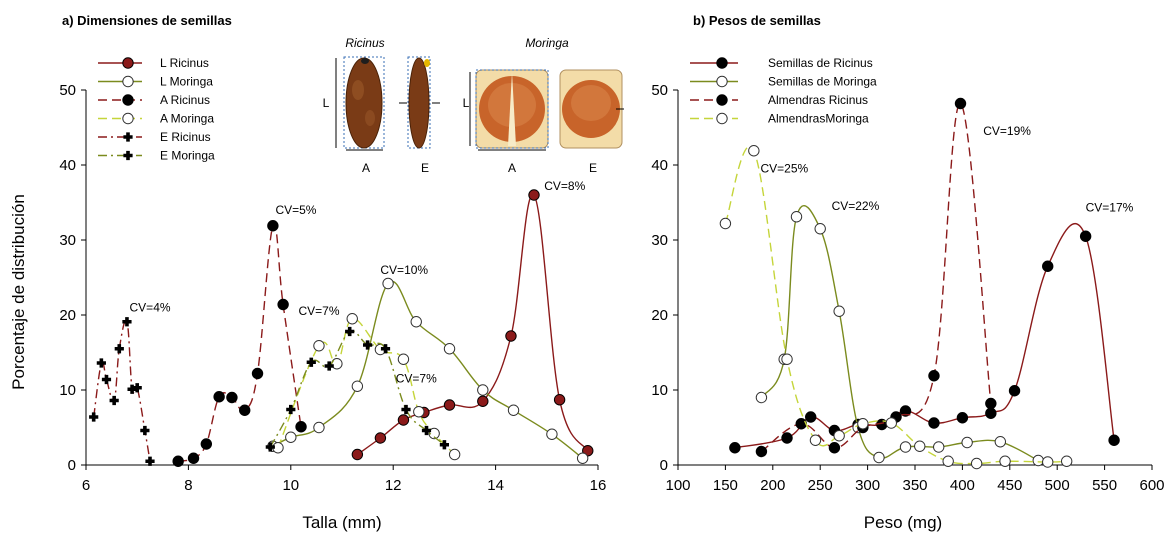  What do you see at coordinates (1009, 485) in the screenshot?
I see `x-tick-label: 450` at bounding box center [1009, 485].